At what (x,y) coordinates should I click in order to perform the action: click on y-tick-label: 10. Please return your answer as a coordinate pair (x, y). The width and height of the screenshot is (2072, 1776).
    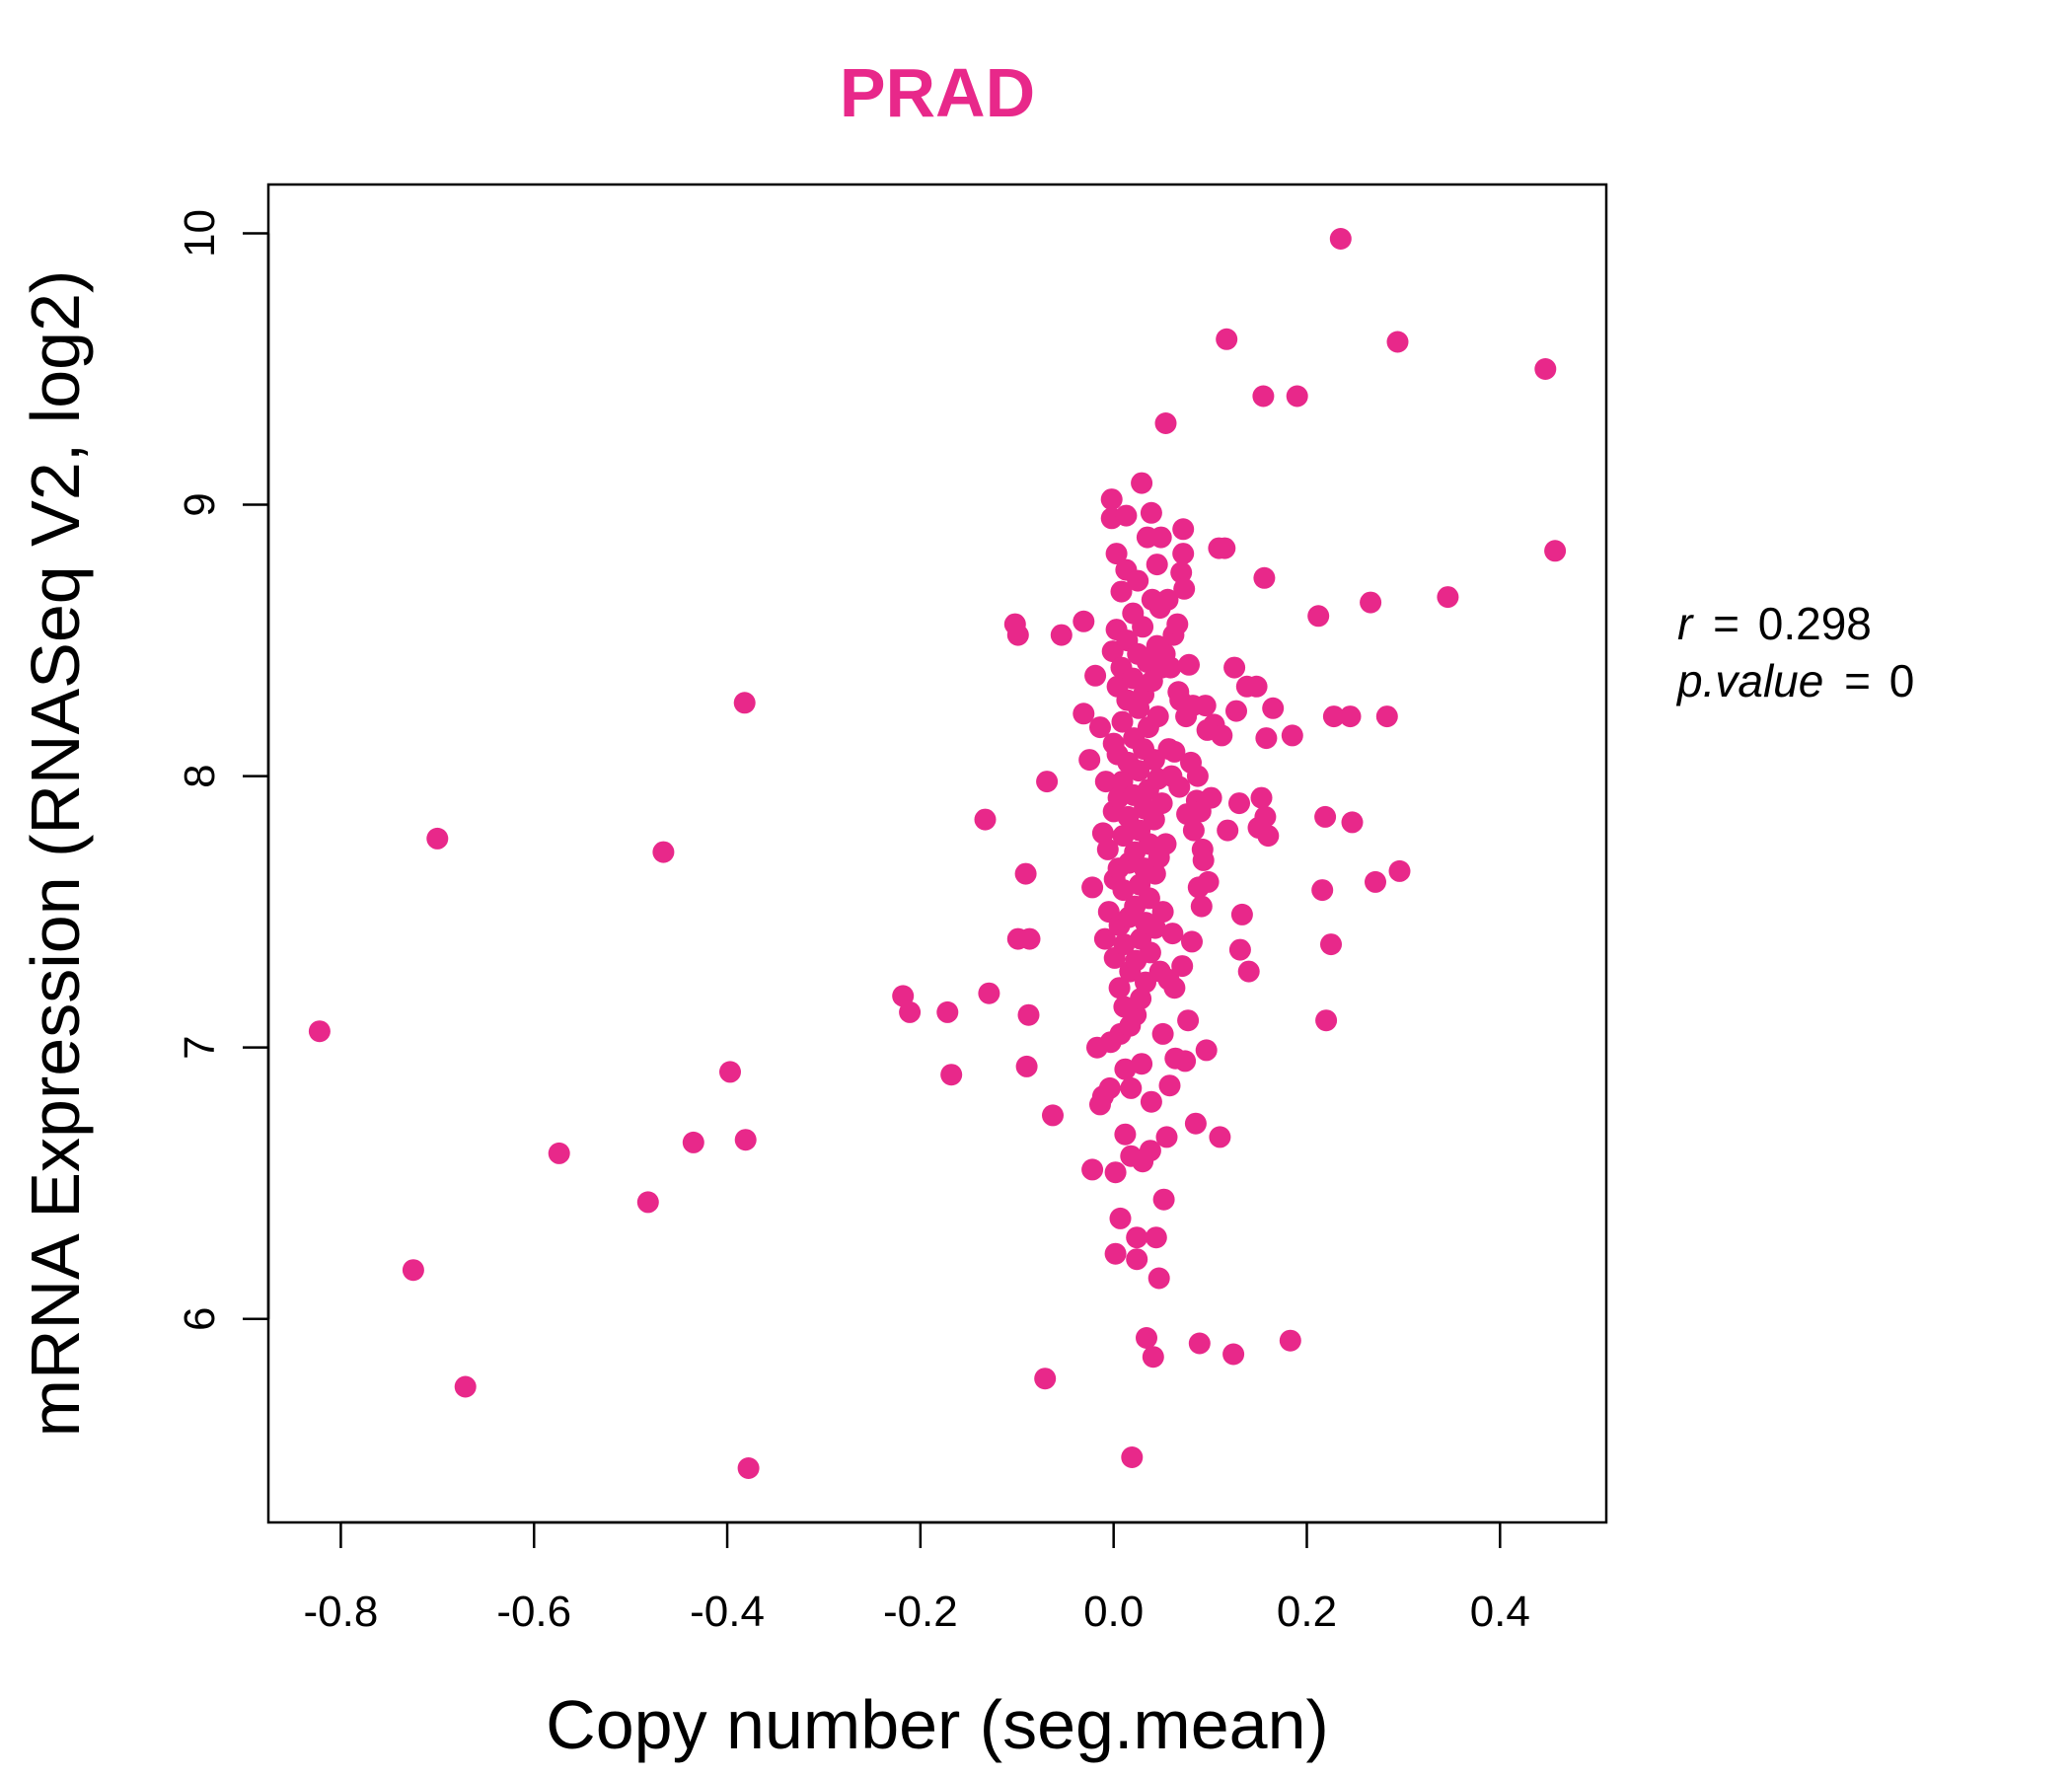
    Looking at the image, I should click on (200, 234).